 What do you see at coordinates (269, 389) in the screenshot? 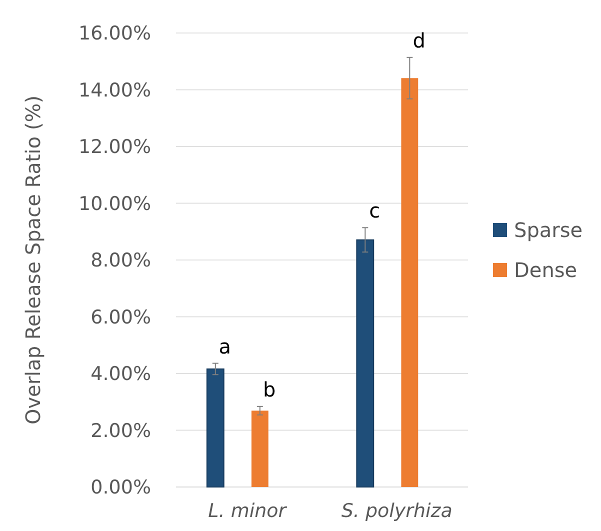
I see `annotation: b` at bounding box center [269, 389].